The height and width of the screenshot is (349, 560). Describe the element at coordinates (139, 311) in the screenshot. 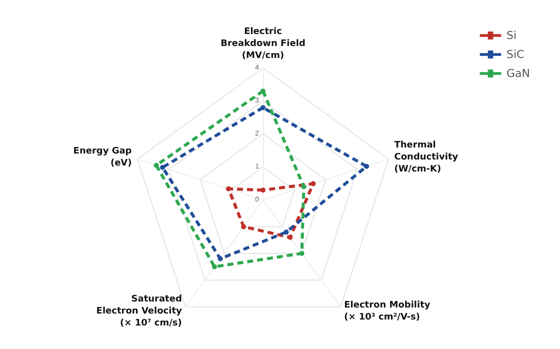

I see `spoke-label: Saturated Electron Velocity (× 10⁷ cm/s)` at that location.